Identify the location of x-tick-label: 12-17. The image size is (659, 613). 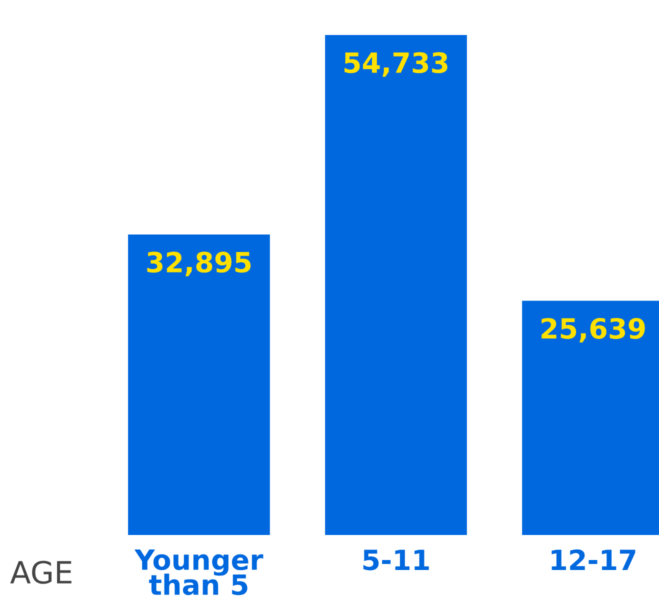
(594, 559).